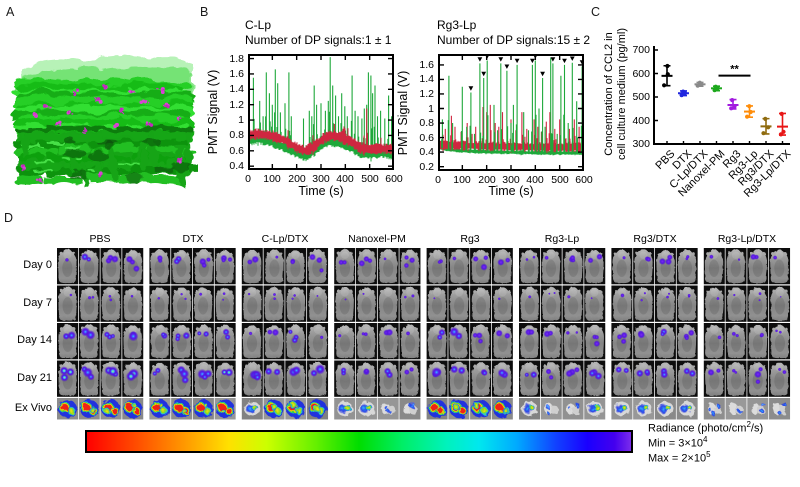 The height and width of the screenshot is (487, 800). I want to click on group-header-c-lp-dtx: C-Lp/DTX, so click(285, 239).